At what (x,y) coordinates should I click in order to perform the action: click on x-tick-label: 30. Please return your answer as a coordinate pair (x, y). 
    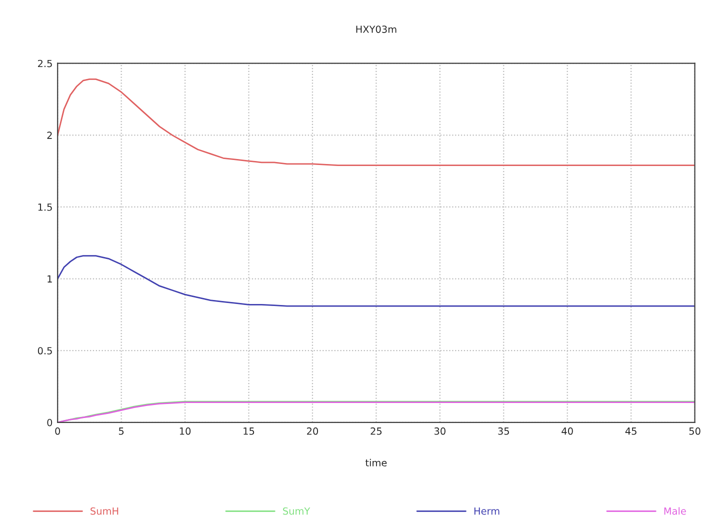
    Looking at the image, I should click on (440, 431).